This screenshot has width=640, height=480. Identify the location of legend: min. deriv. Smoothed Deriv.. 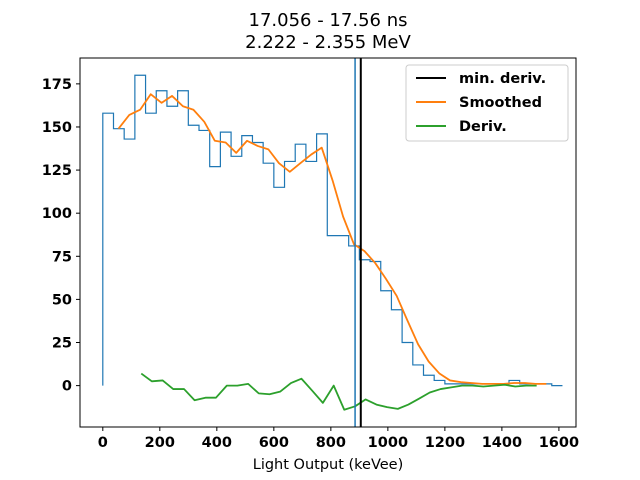
(487, 103).